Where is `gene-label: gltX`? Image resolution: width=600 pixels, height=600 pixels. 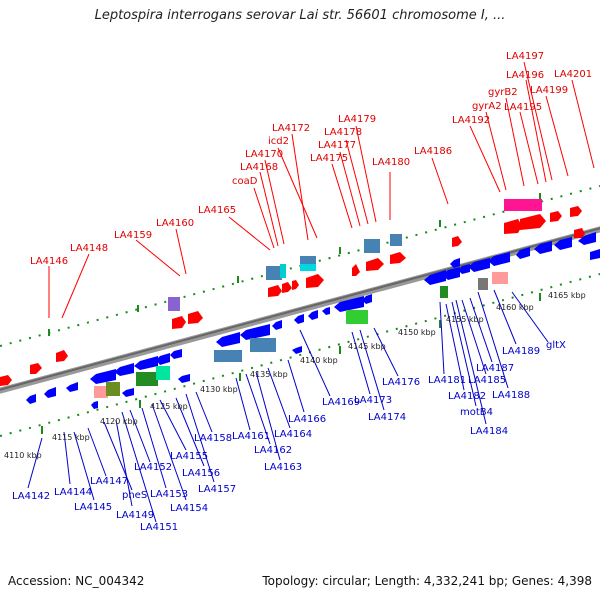 gene-label: gltX is located at coordinates (556, 345).